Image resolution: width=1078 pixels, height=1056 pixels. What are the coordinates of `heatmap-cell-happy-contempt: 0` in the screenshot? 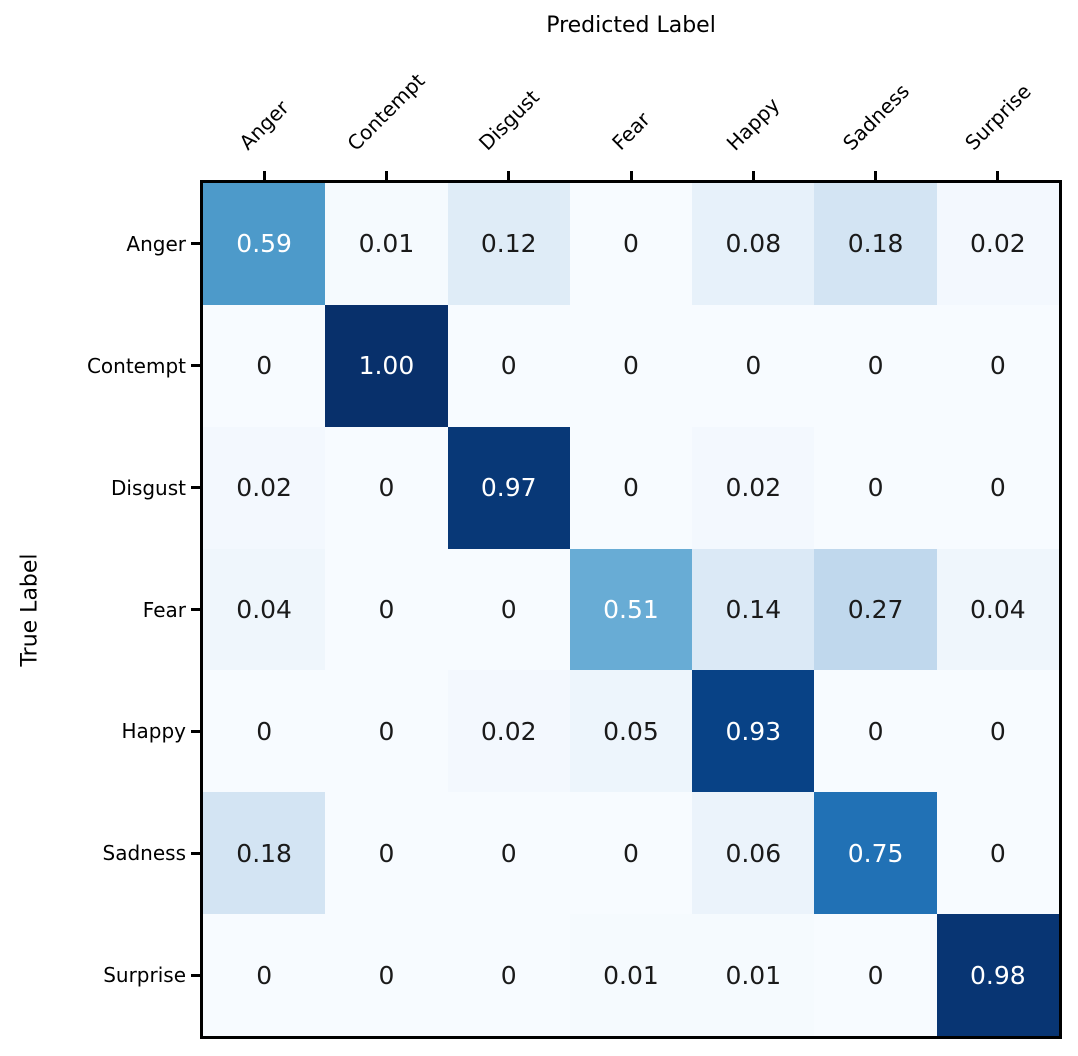 It's located at (386, 731).